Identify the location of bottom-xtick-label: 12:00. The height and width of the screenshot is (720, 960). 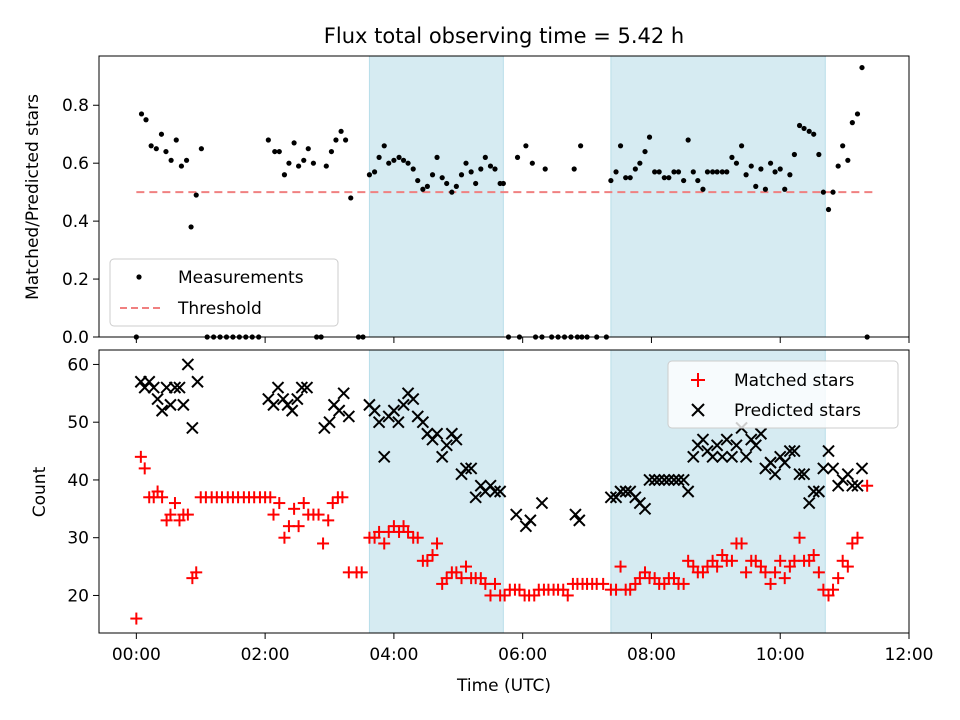
(909, 655).